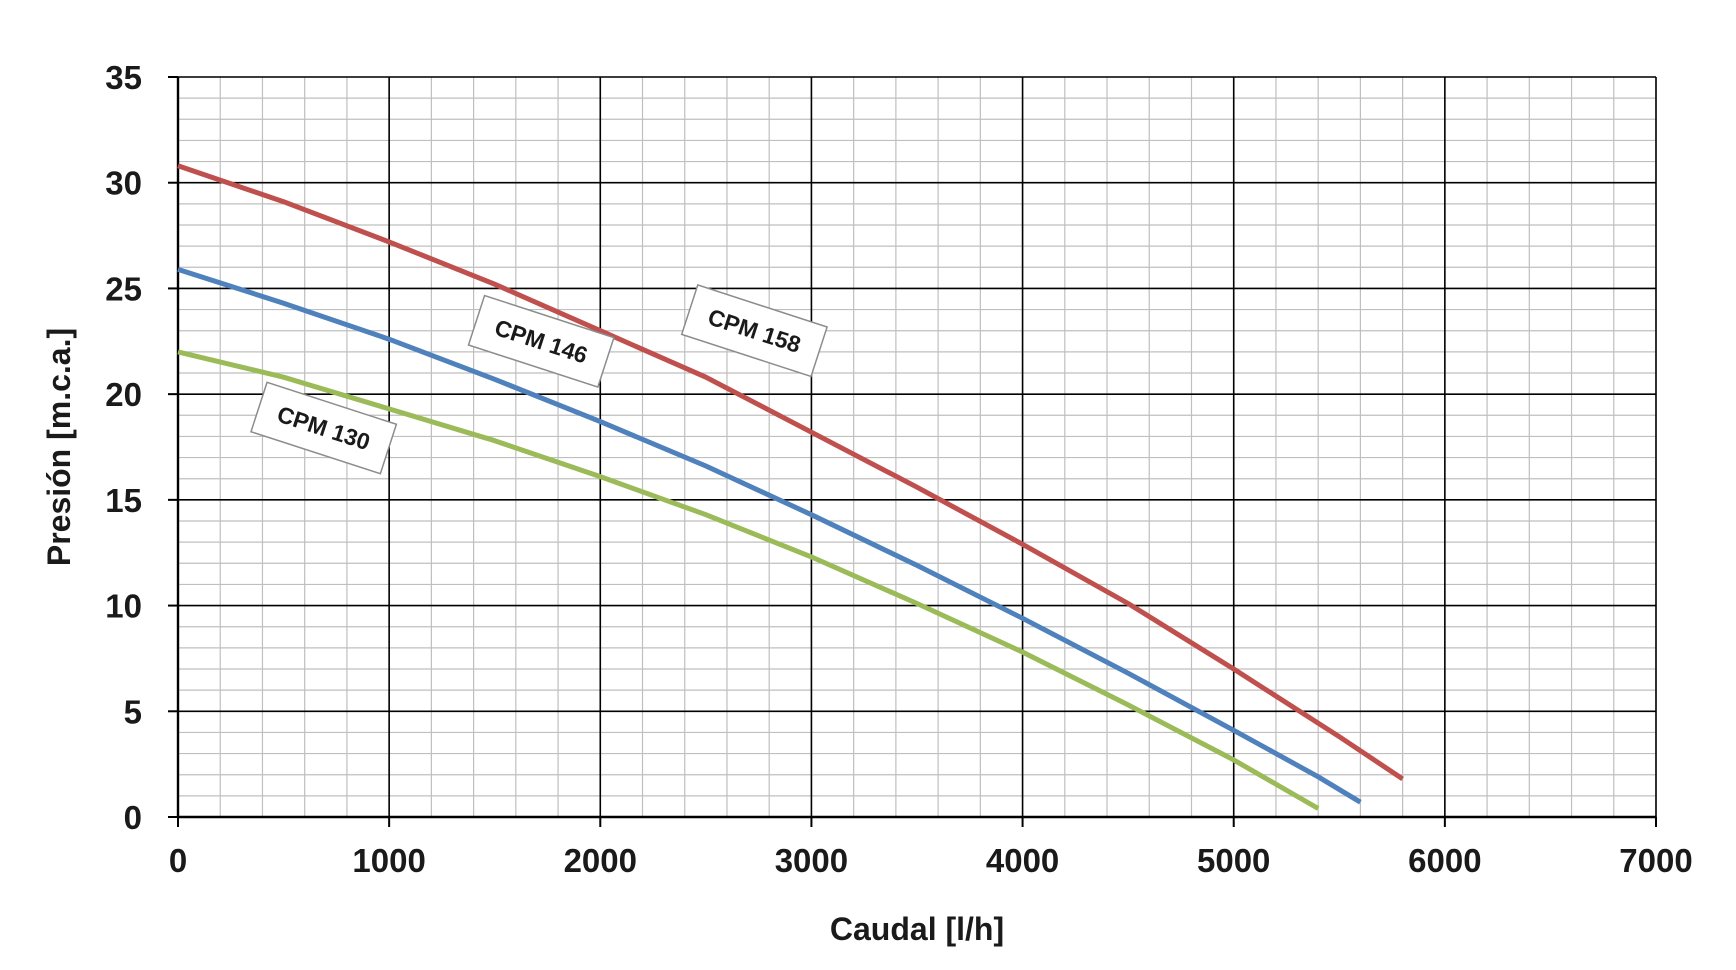 The image size is (1736, 970). Describe the element at coordinates (917, 929) in the screenshot. I see `x-axis-title: Caudal [l/h]` at that location.